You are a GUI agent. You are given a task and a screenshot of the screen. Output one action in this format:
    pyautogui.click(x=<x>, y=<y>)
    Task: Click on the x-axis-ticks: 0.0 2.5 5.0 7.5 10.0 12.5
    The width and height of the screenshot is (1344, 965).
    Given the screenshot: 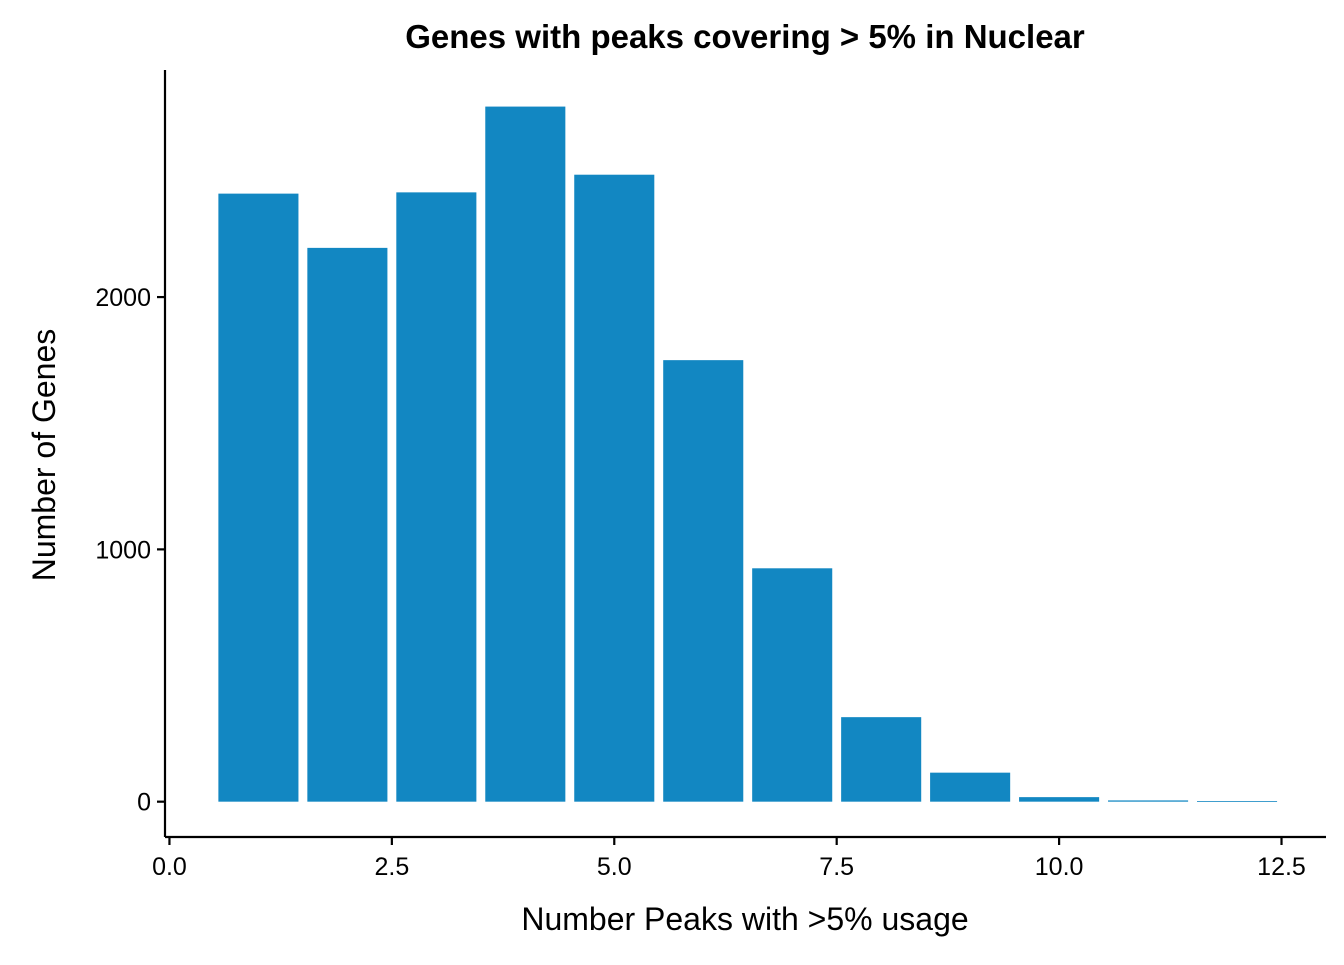 What is the action you would take?
    pyautogui.click(x=729, y=859)
    